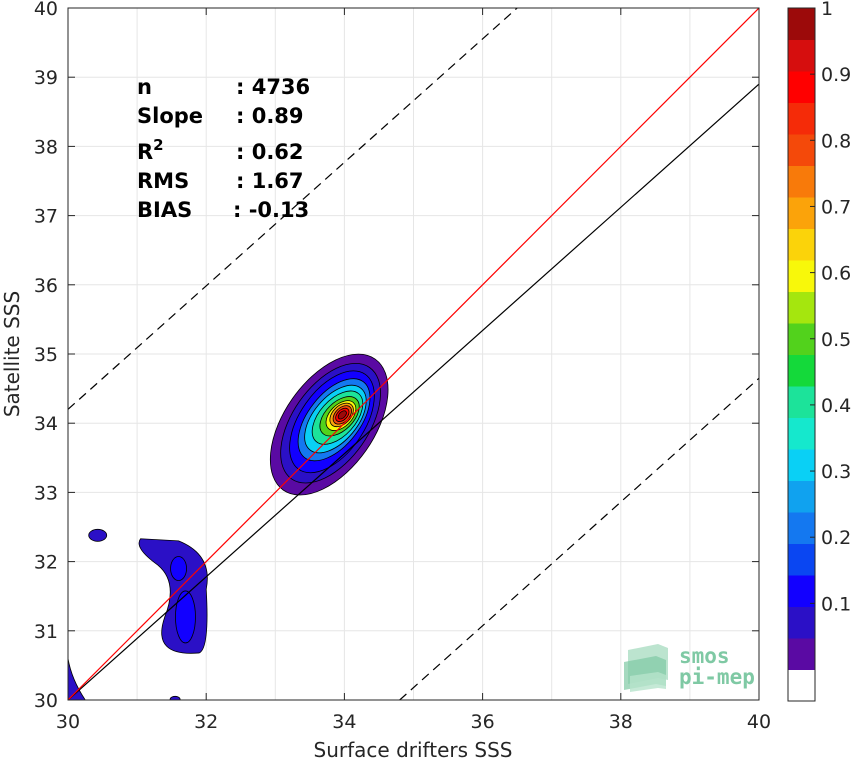 This screenshot has height=763, width=855. I want to click on x-tick-label: 32, so click(206, 722).